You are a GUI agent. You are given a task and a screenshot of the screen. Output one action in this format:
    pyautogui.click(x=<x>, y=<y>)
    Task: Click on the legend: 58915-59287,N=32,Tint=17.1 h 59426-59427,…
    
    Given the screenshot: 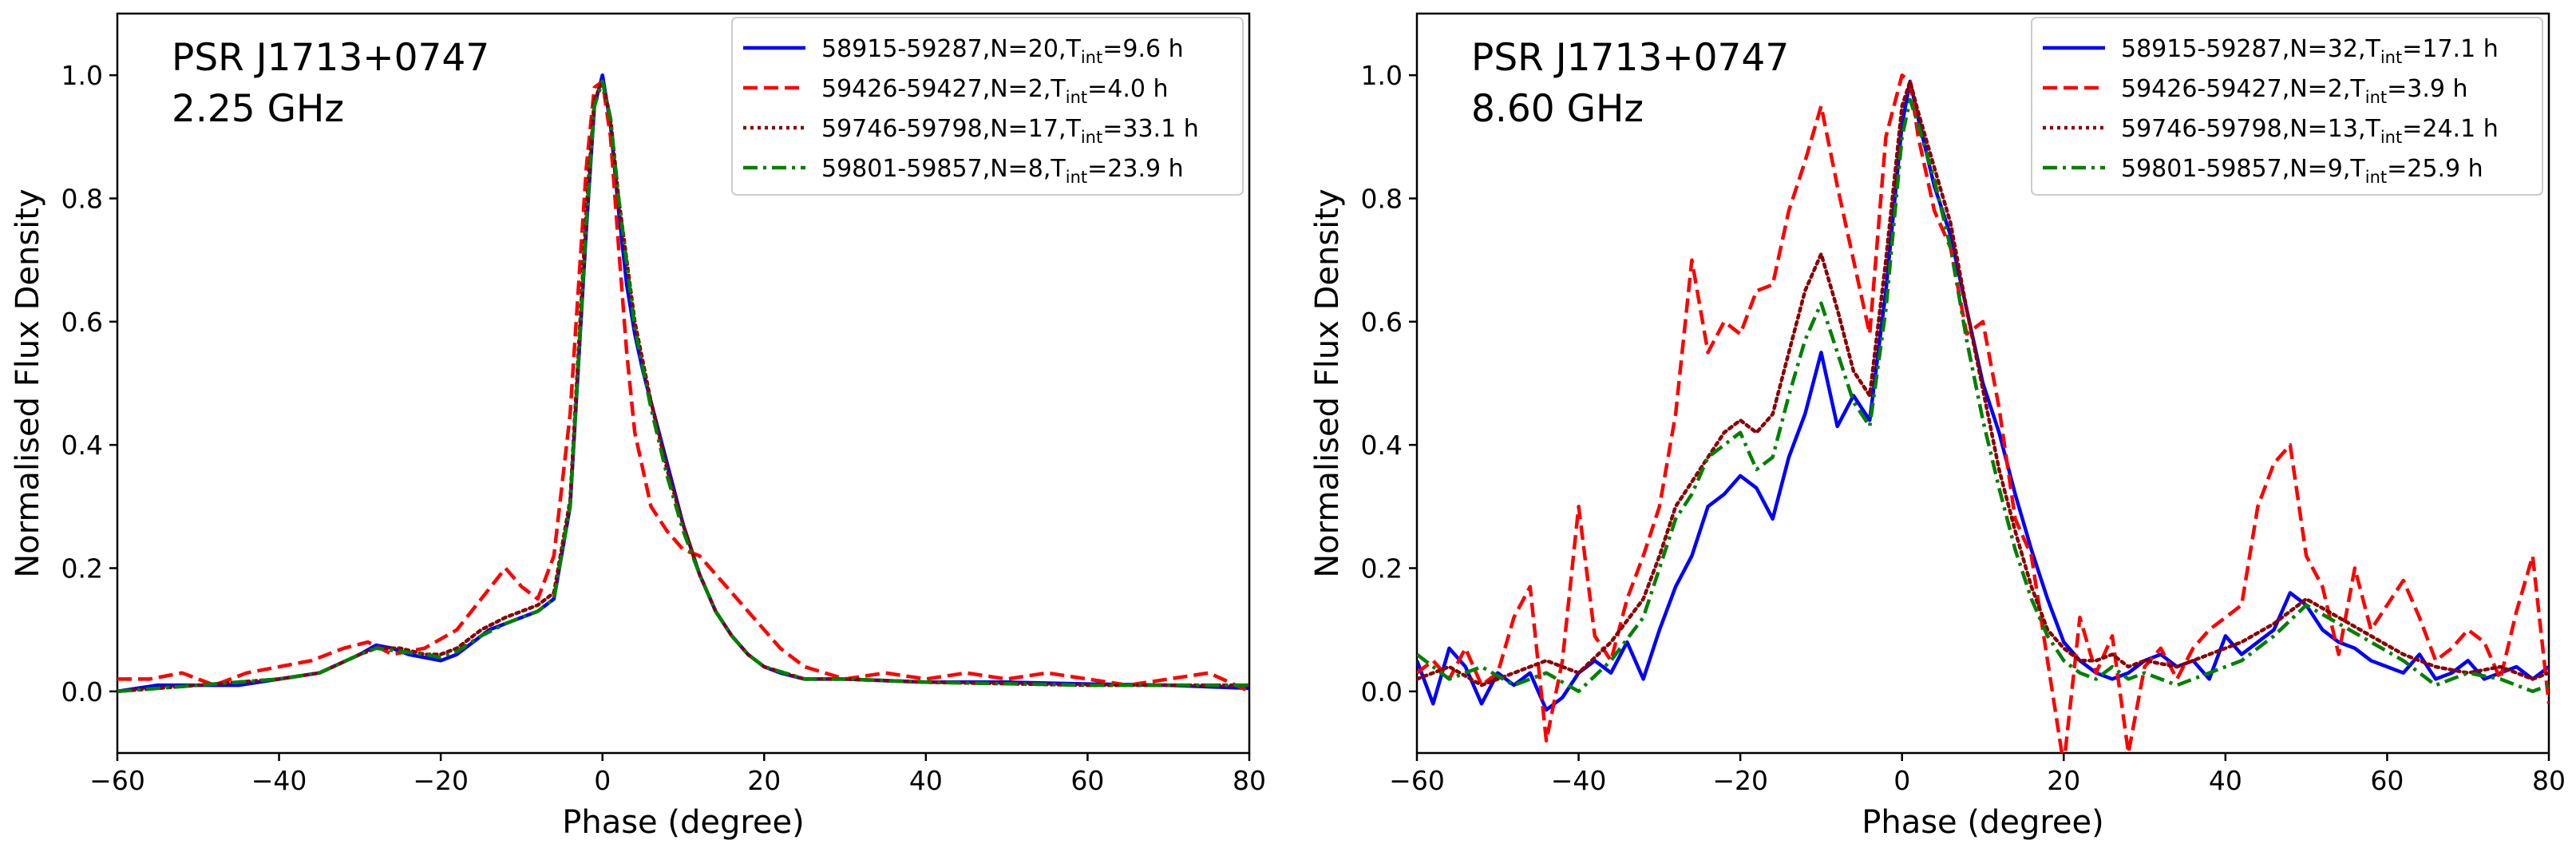 What is the action you would take?
    pyautogui.click(x=2287, y=106)
    